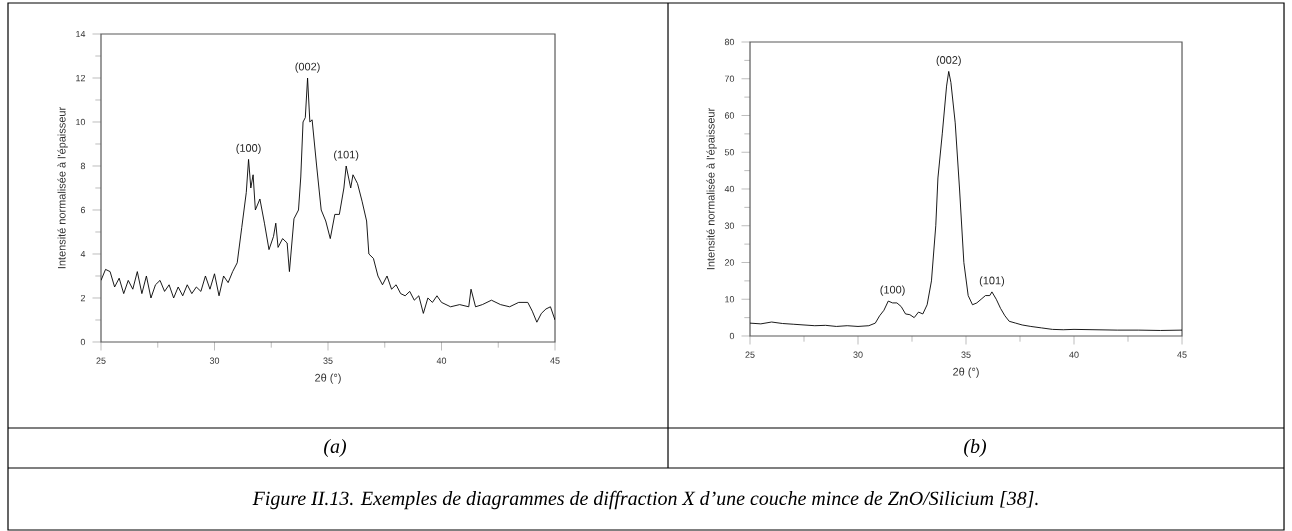 Image resolution: width=1292 pixels, height=531 pixels. I want to click on y-tick-label: 80, so click(729, 42).